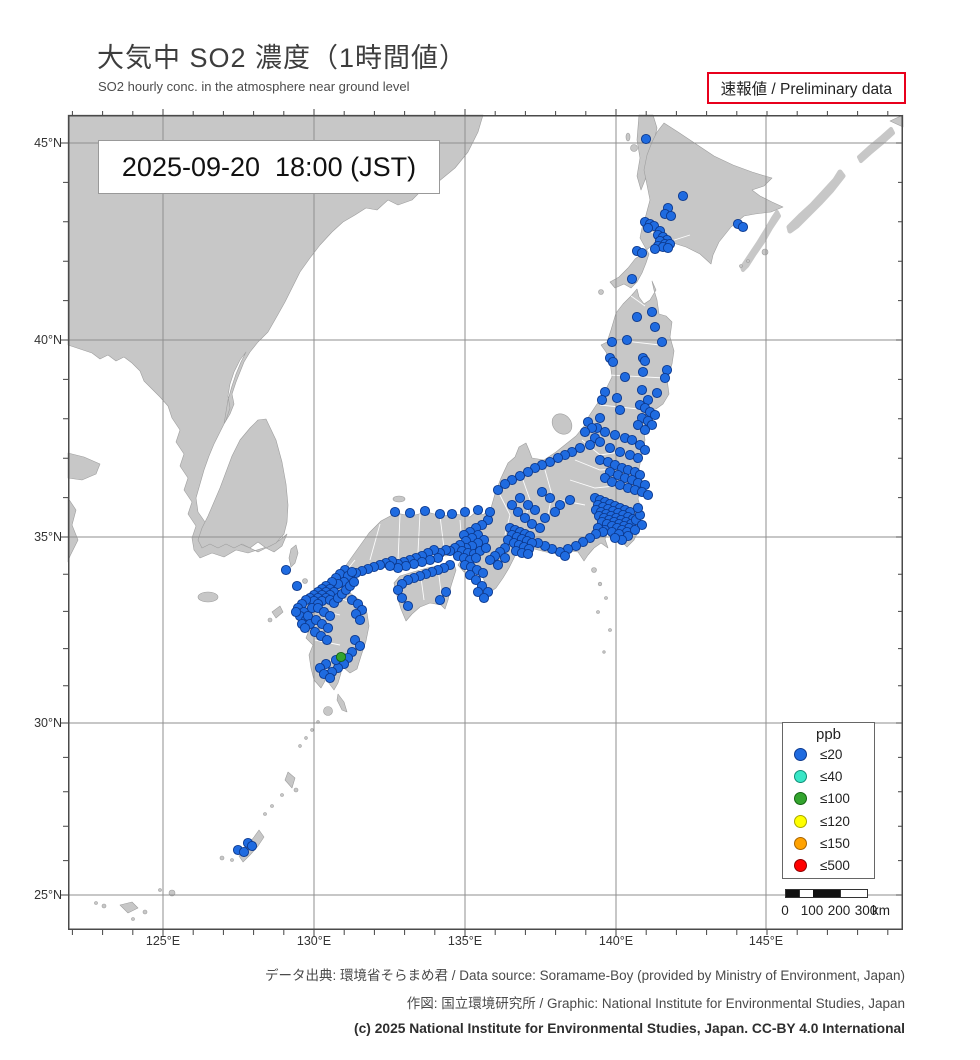  I want to click on legend-entry-label: ≤100, so click(835, 799).